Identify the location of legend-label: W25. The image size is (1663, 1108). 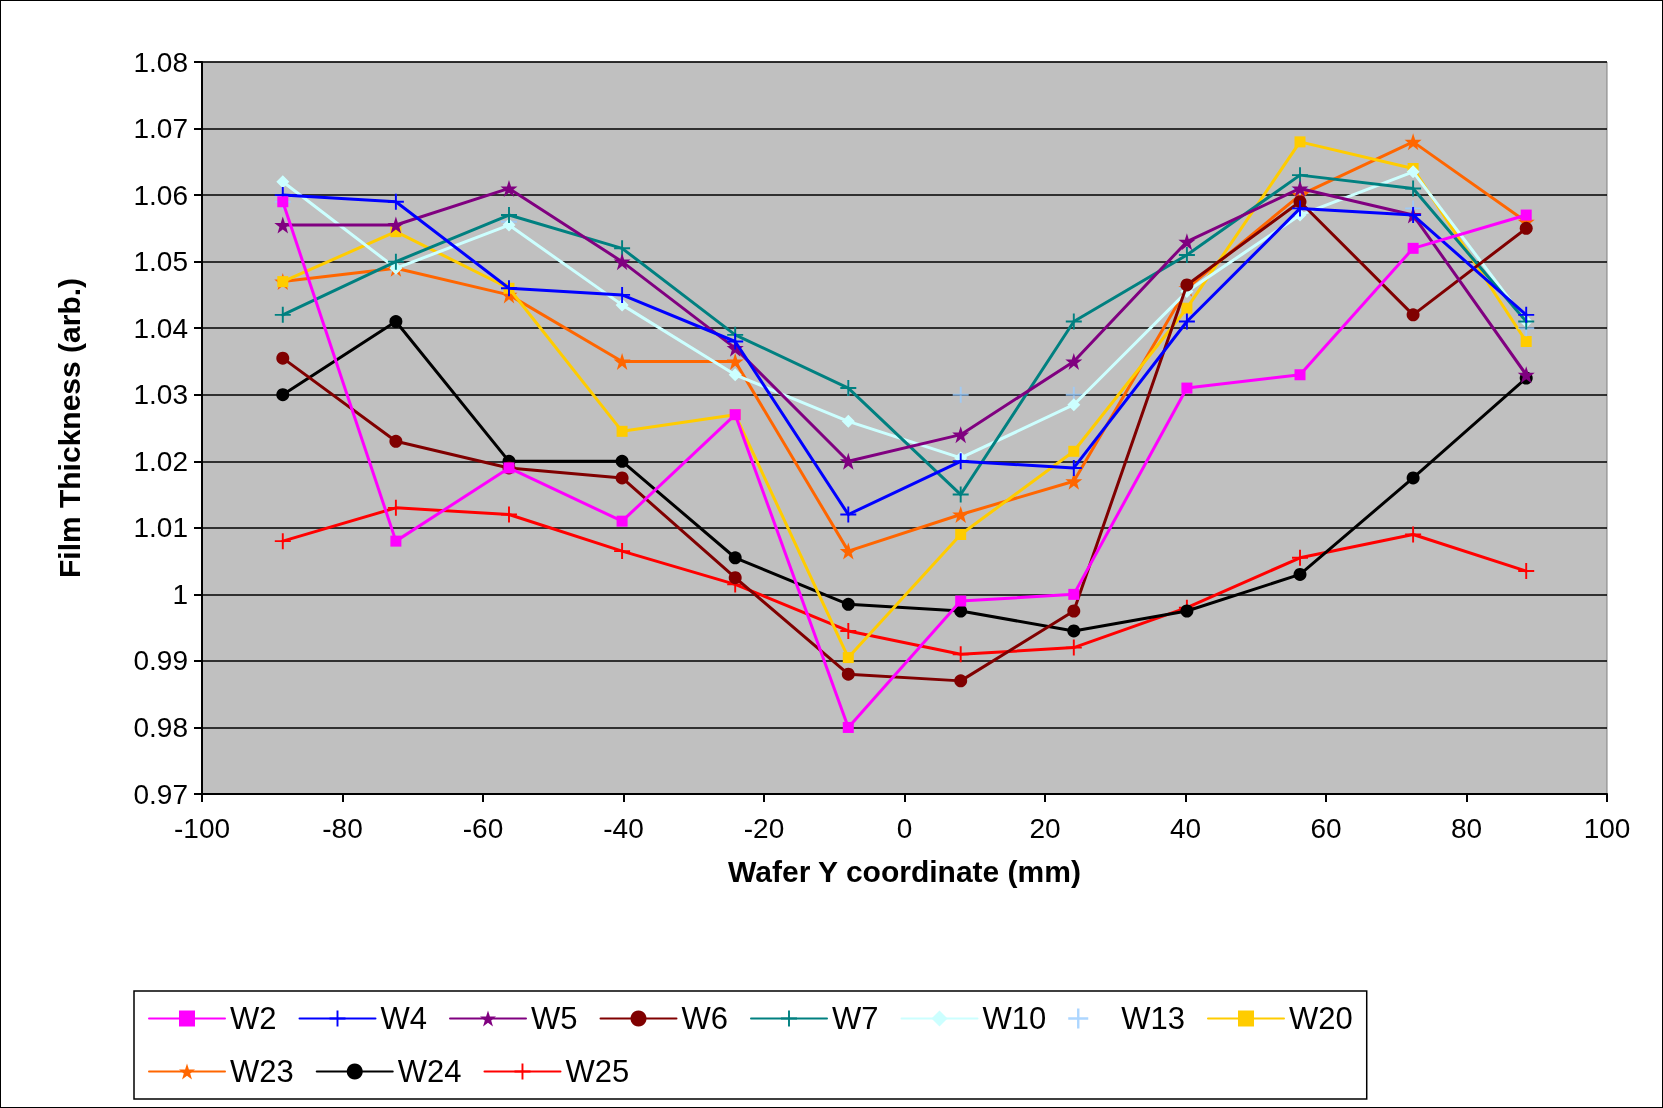
(597, 1071).